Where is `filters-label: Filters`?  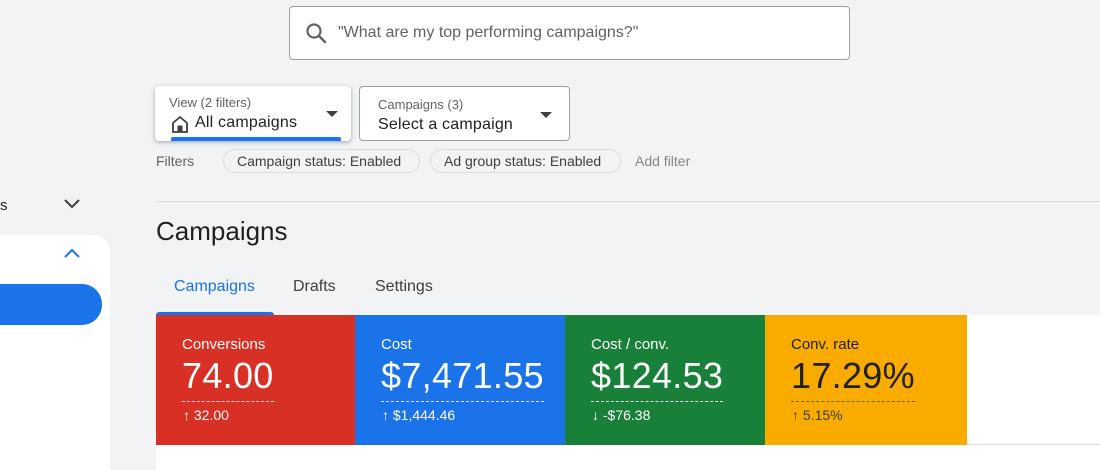
filters-label: Filters is located at coordinates (175, 161).